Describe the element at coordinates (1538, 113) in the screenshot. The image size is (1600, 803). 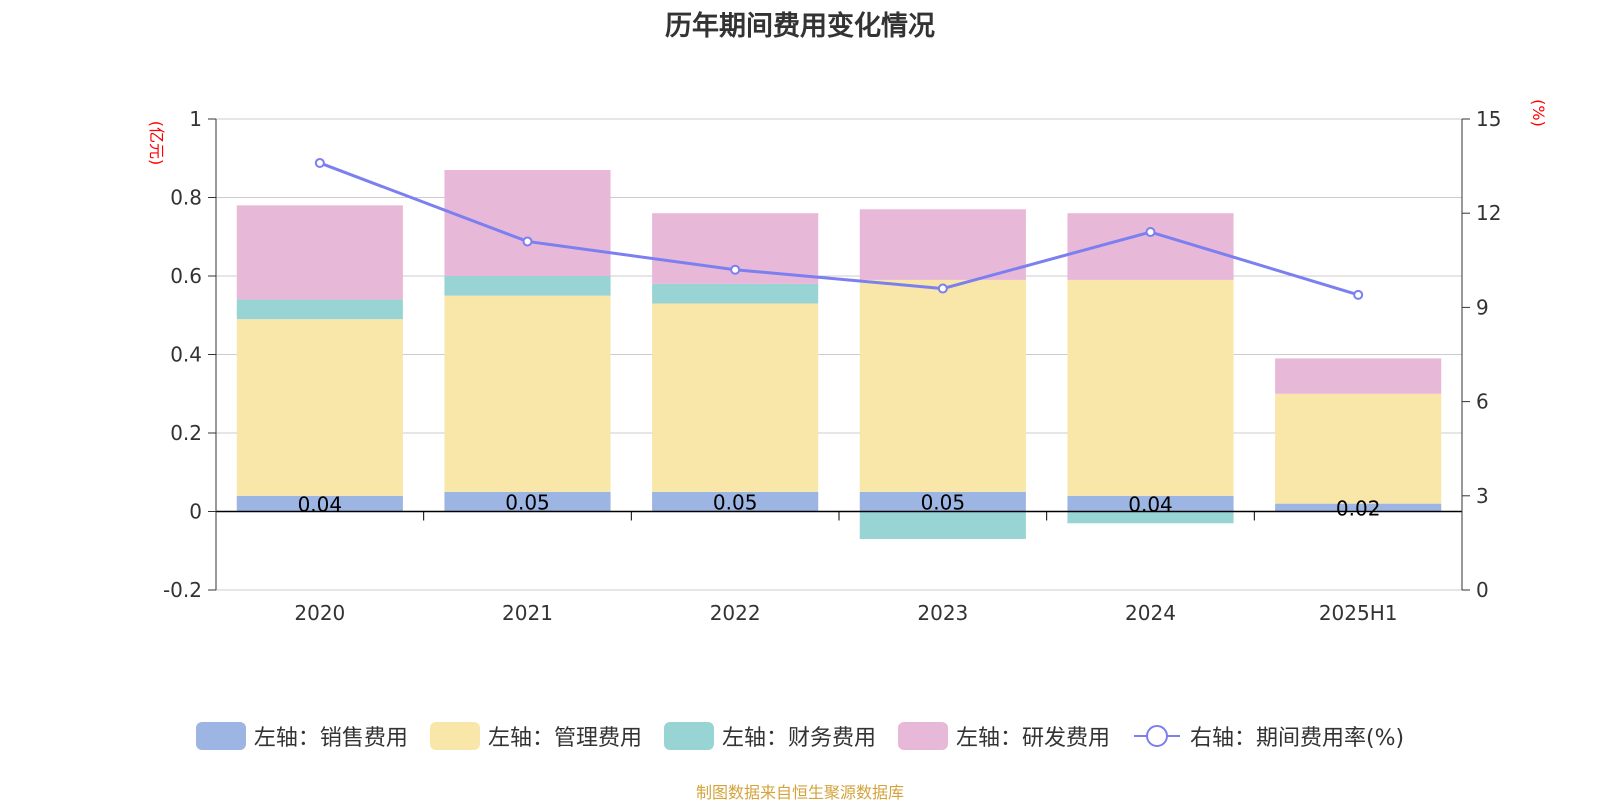
I see `right-axis-unit: (%)` at that location.